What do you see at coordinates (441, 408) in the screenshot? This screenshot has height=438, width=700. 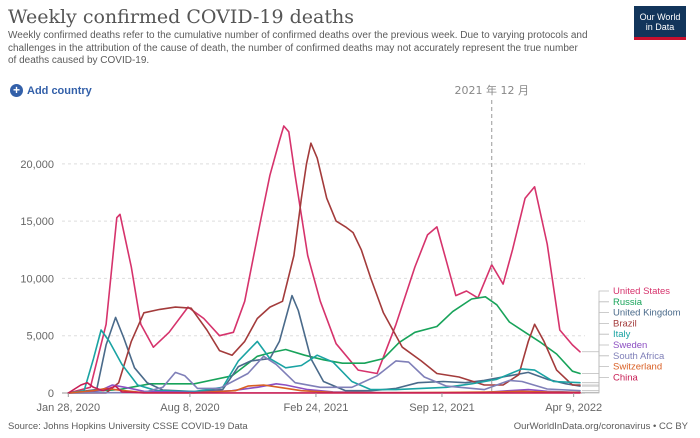 I see `x-tick-label: Sep 12, 2021` at bounding box center [441, 408].